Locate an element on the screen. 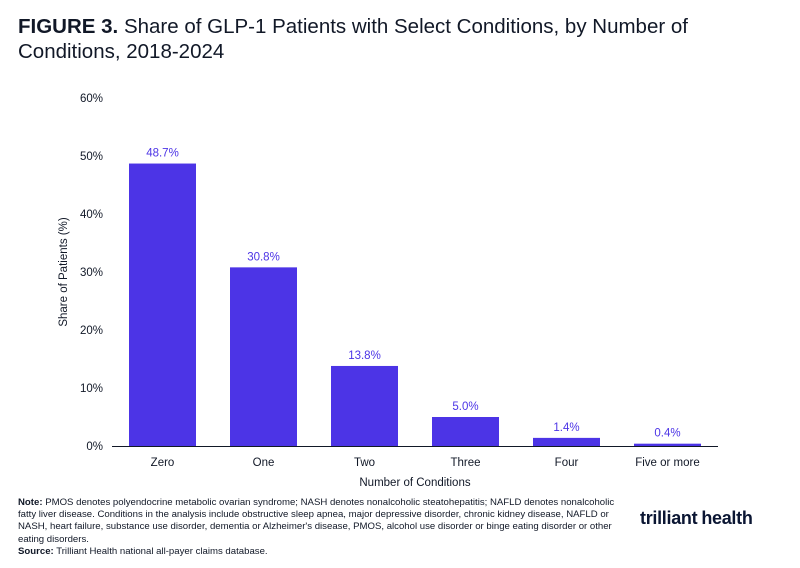  bar-data-label: 13.8% is located at coordinates (364, 356).